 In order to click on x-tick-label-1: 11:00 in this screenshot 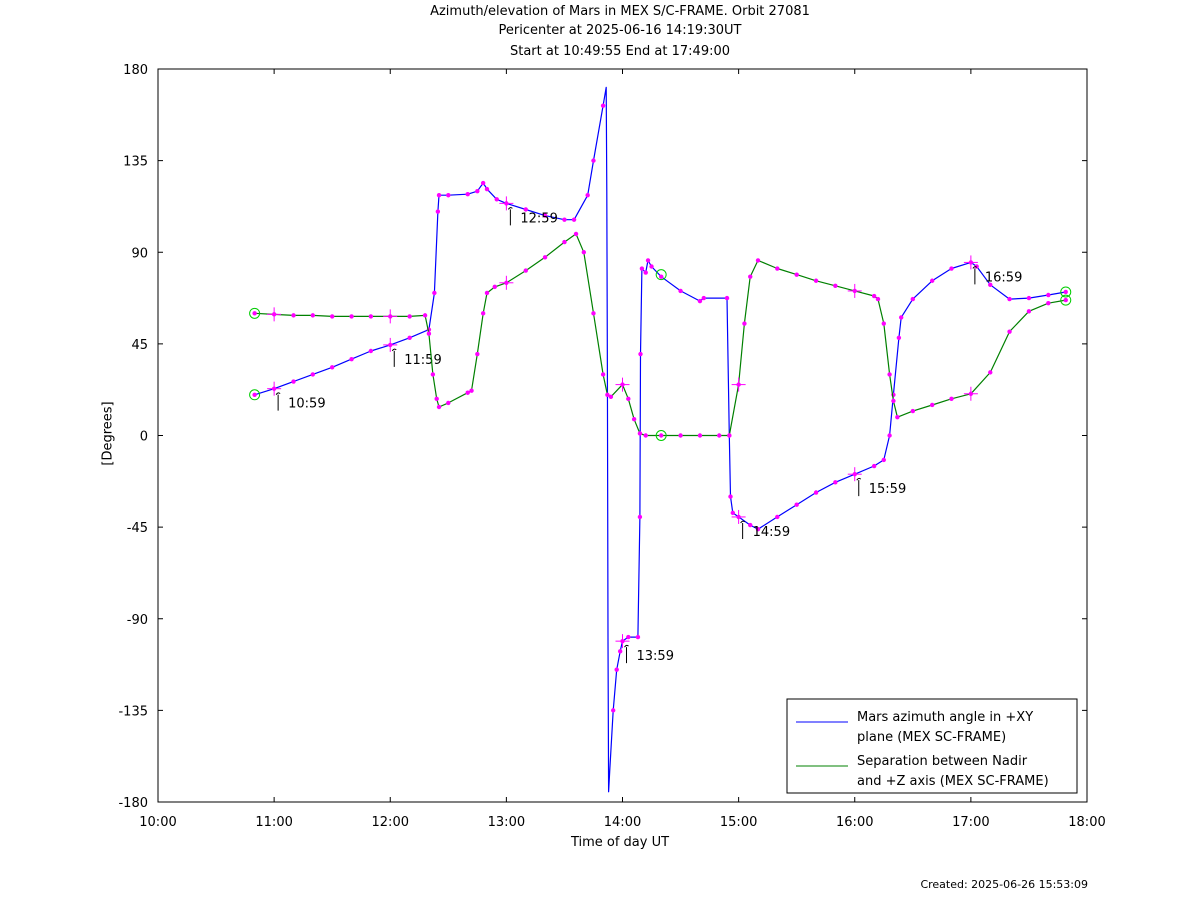, I will do `click(273, 822)`.